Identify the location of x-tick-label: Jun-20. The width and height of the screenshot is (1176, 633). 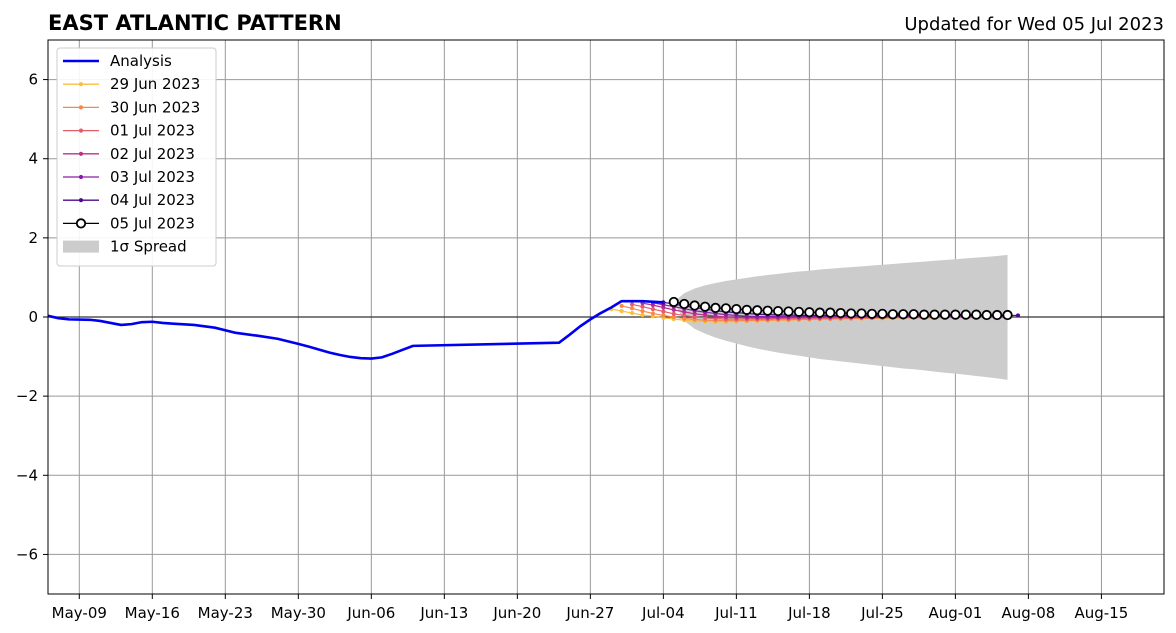
(516, 613).